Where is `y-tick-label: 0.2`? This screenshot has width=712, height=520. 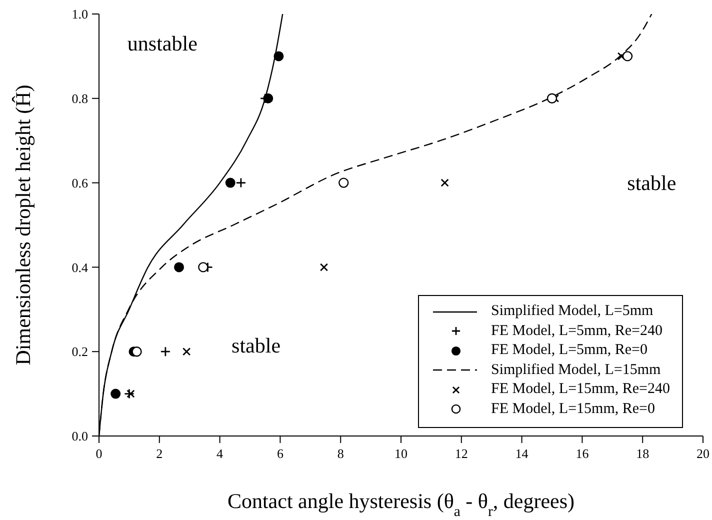
y-tick-label: 0.2 is located at coordinates (80, 352).